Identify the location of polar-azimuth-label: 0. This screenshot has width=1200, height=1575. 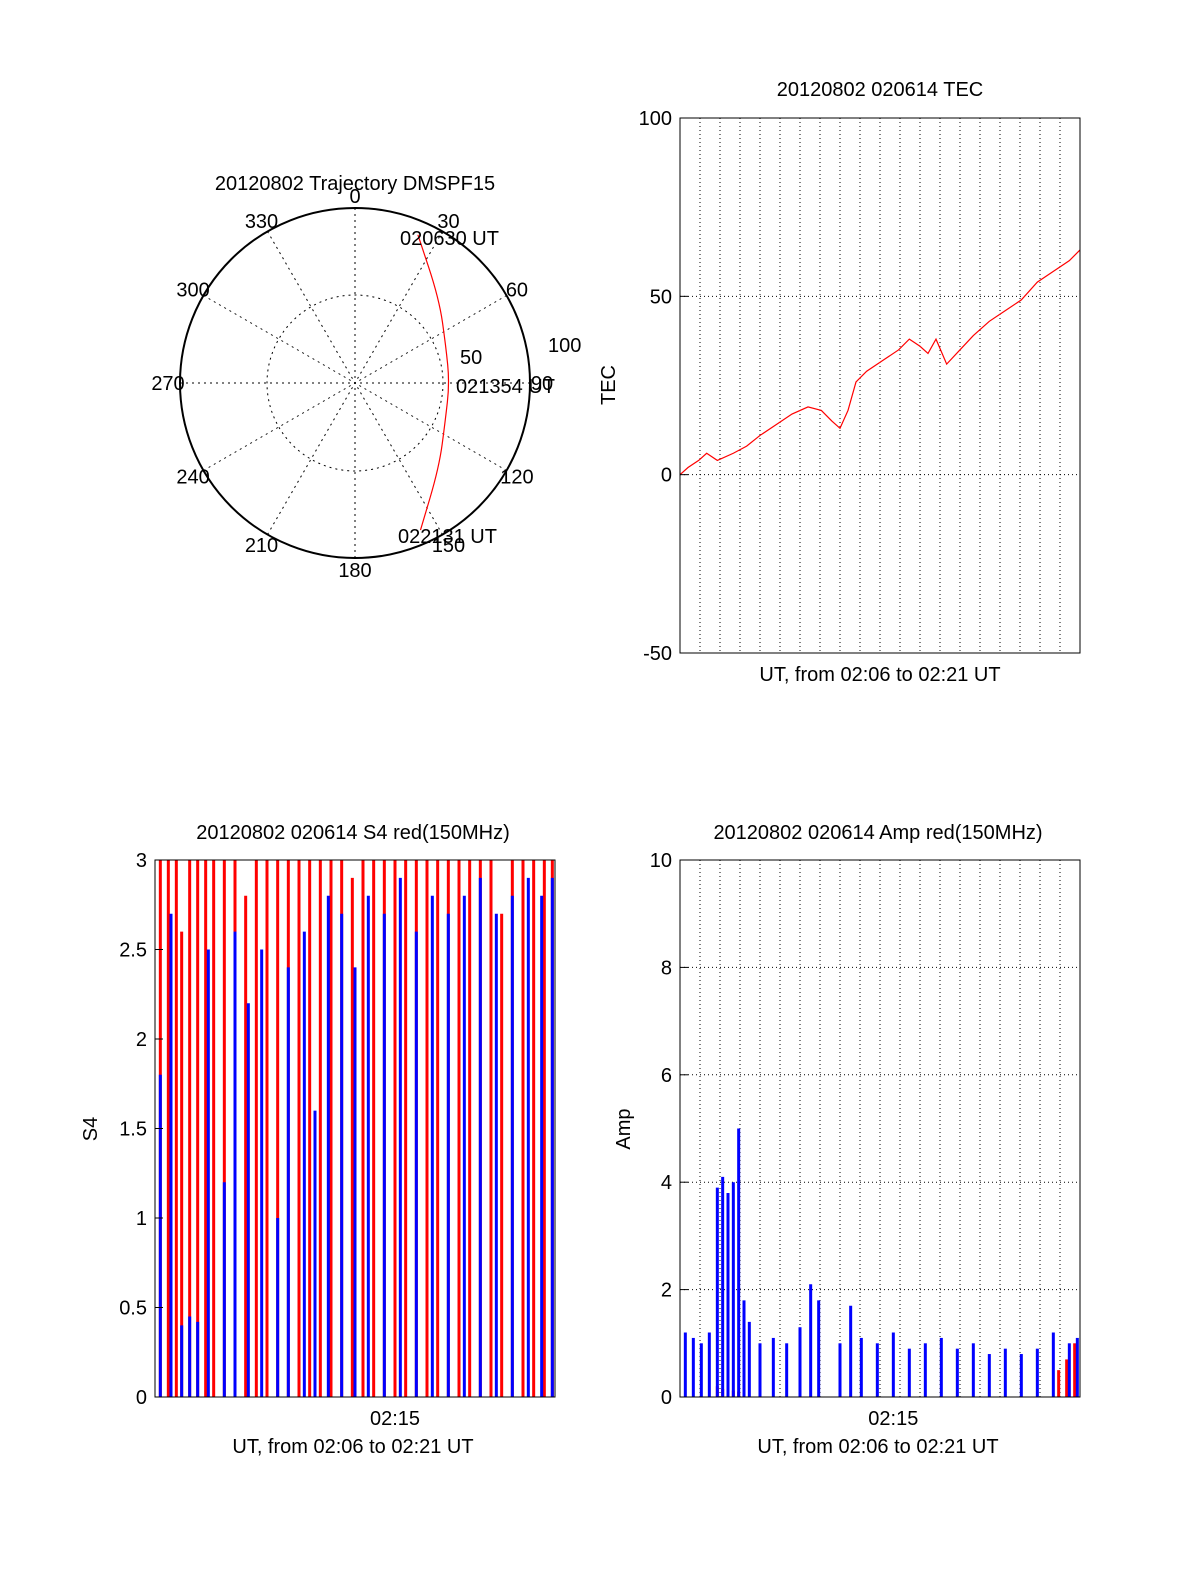
(354, 197).